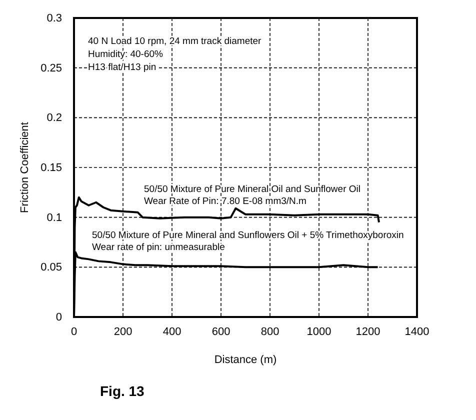  What do you see at coordinates (270, 332) in the screenshot?
I see `x-tick-label: 800` at bounding box center [270, 332].